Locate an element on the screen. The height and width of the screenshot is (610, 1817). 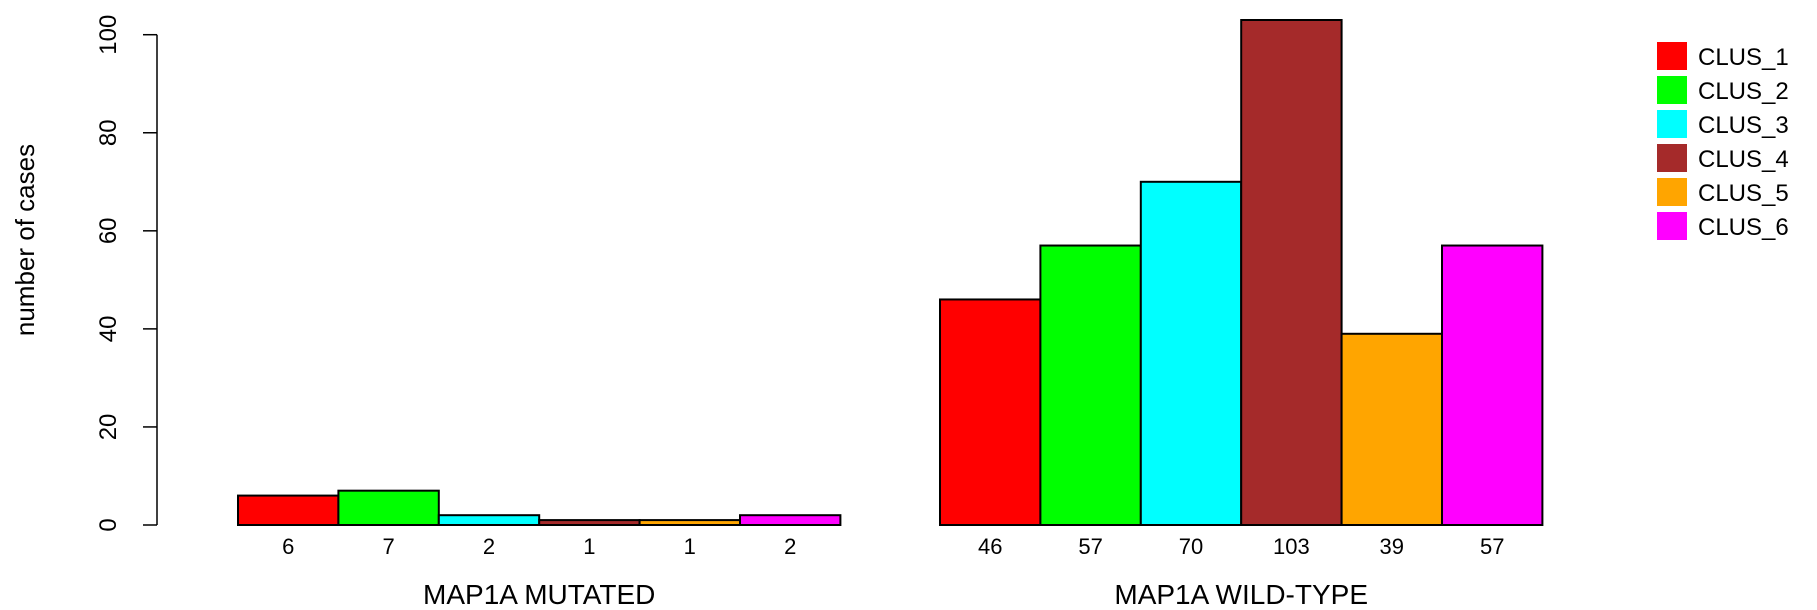
group-labels: MAP1A MUTATED MAP1A WILD-TYPE is located at coordinates (895, 594).